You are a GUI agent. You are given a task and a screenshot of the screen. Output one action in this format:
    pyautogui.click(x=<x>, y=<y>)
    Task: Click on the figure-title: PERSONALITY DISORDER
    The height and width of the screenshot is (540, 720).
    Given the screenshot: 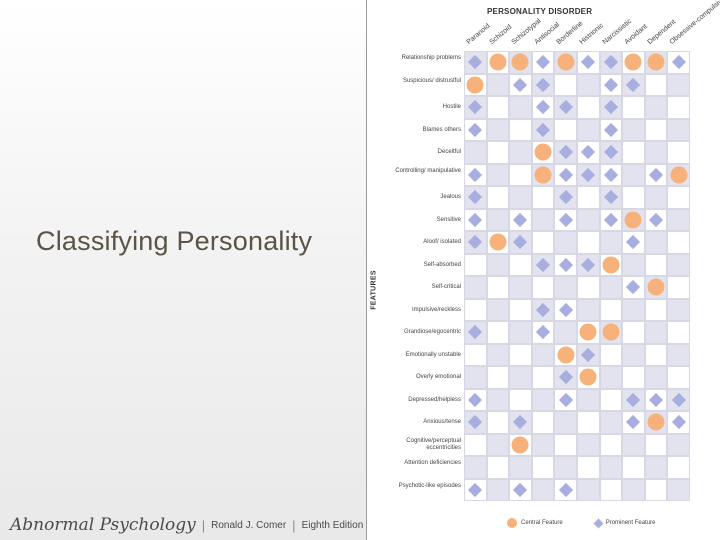 What is the action you would take?
    pyautogui.click(x=540, y=11)
    